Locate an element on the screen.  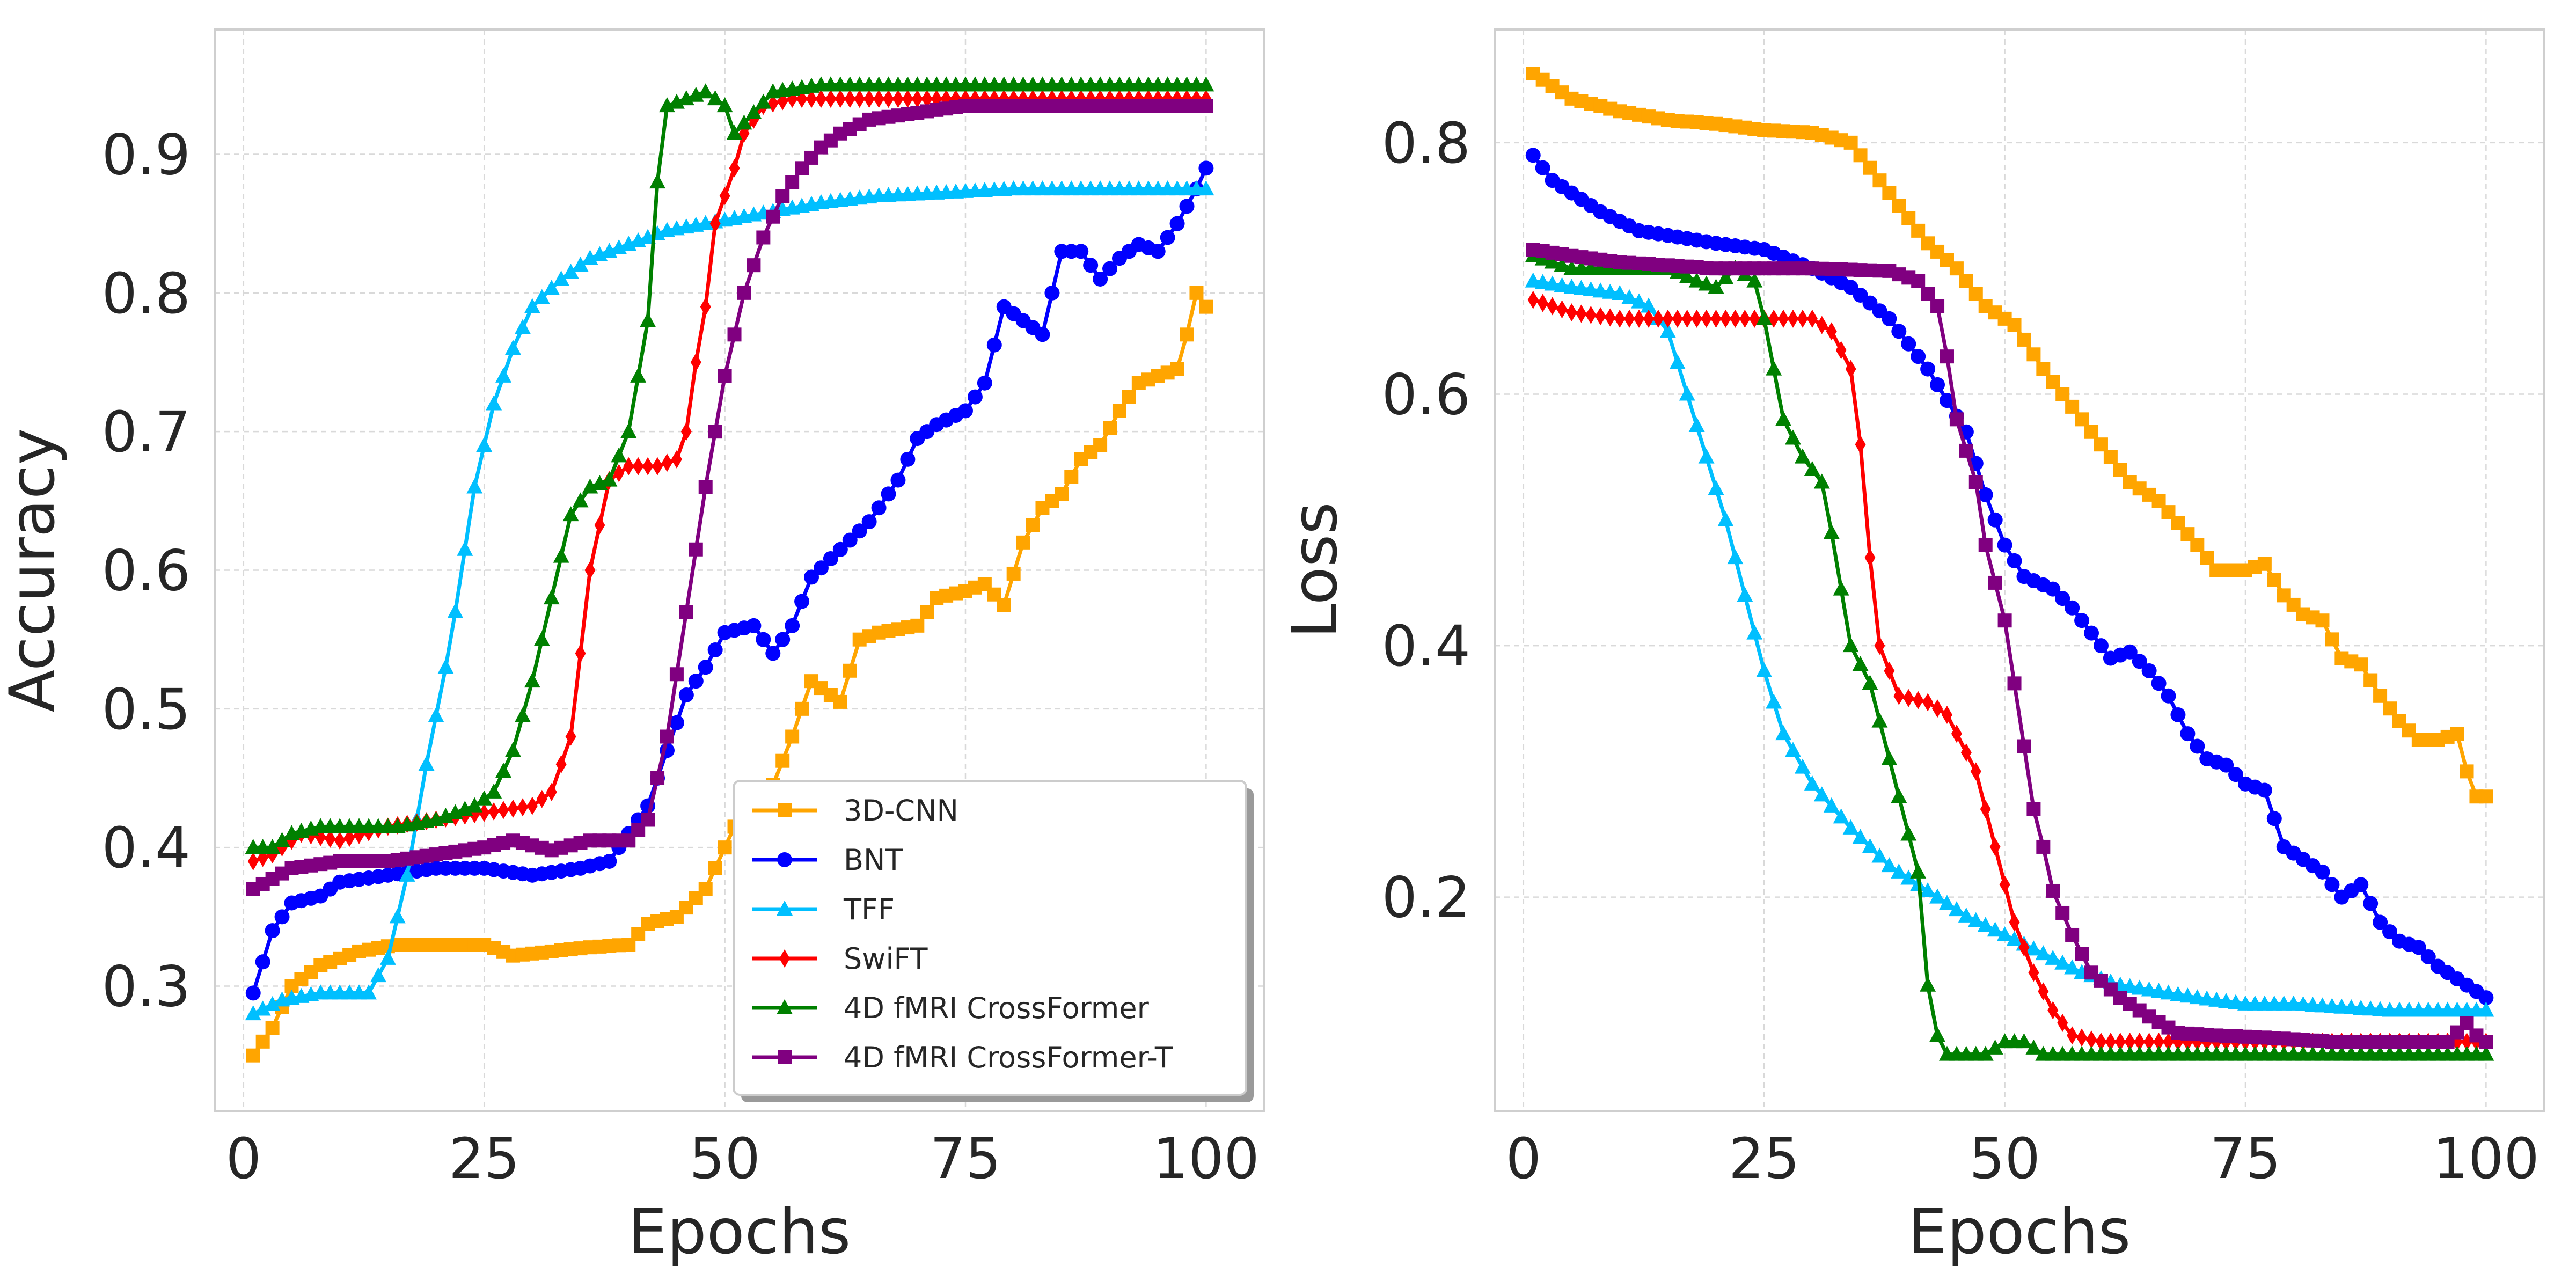
y-tick-label: 0.9 is located at coordinates (146, 155).